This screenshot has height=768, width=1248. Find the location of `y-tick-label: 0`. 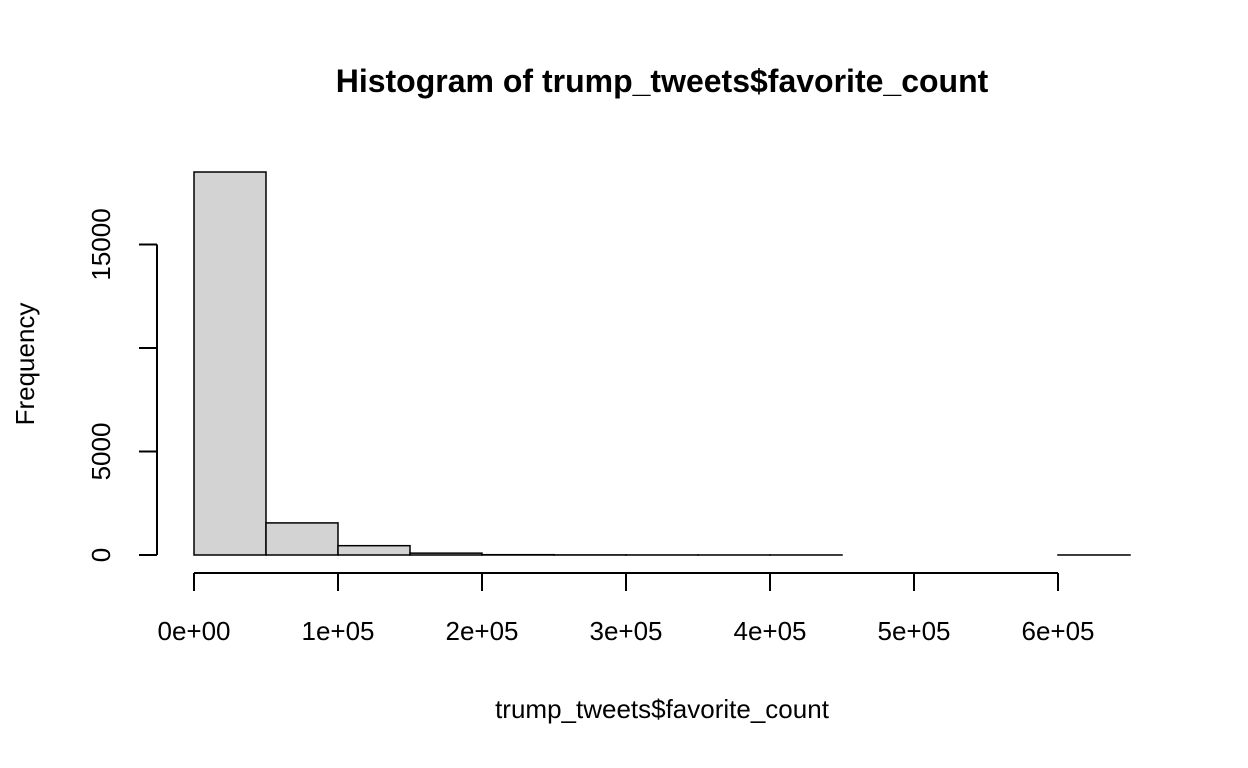

y-tick-label: 0 is located at coordinates (101, 555).